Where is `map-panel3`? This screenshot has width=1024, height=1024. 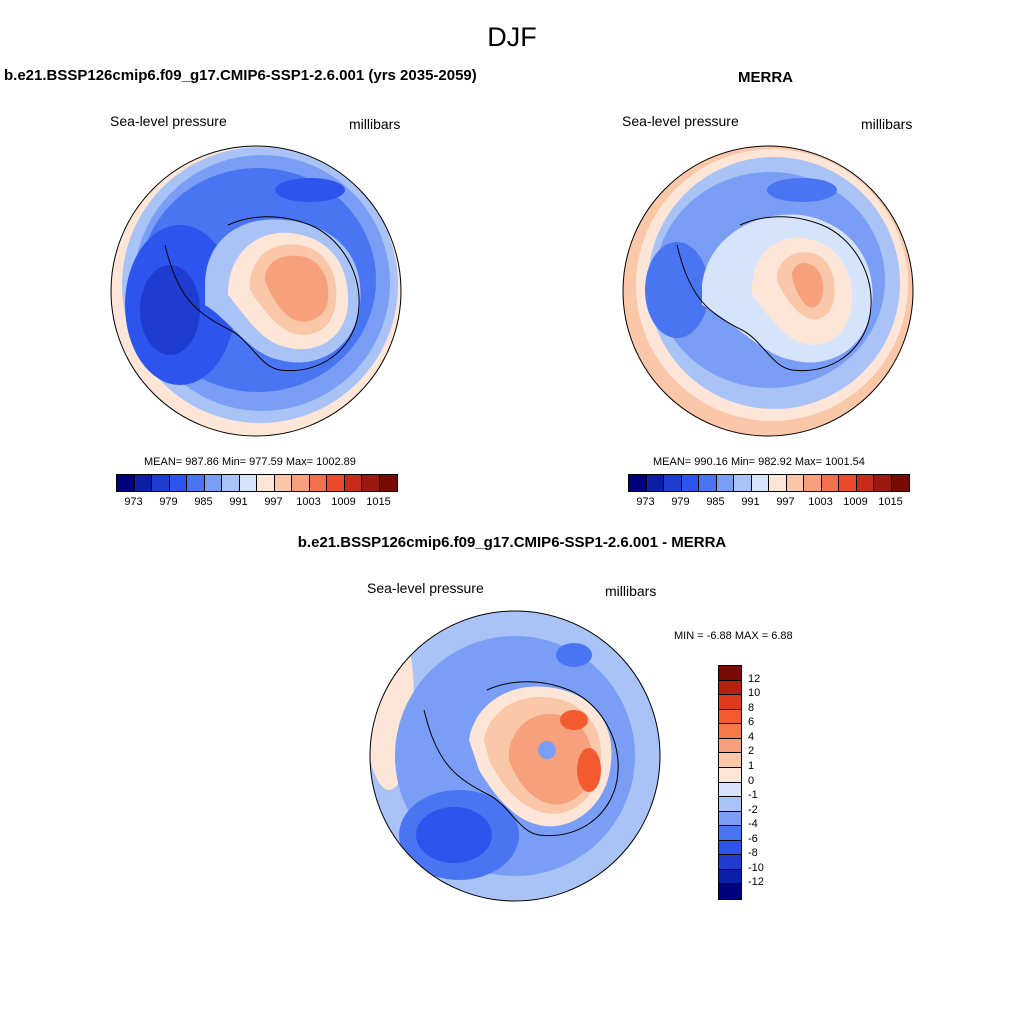
map-panel3 is located at coordinates (515, 756).